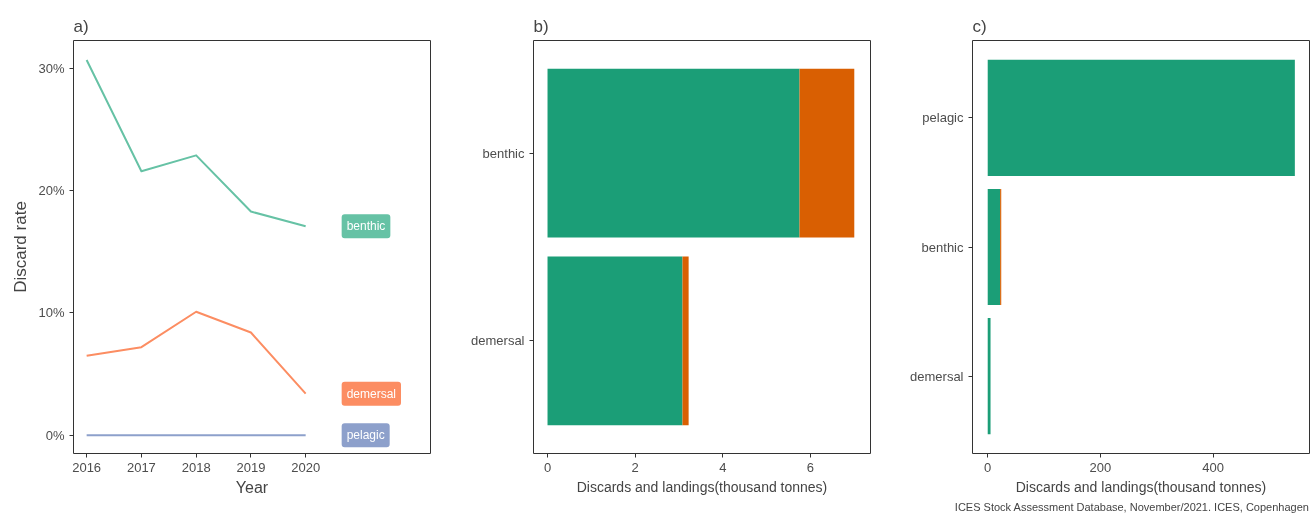 This screenshot has height=524, width=1314. Describe the element at coordinates (1100, 467) in the screenshot. I see `x-tick-label: 200` at that location.